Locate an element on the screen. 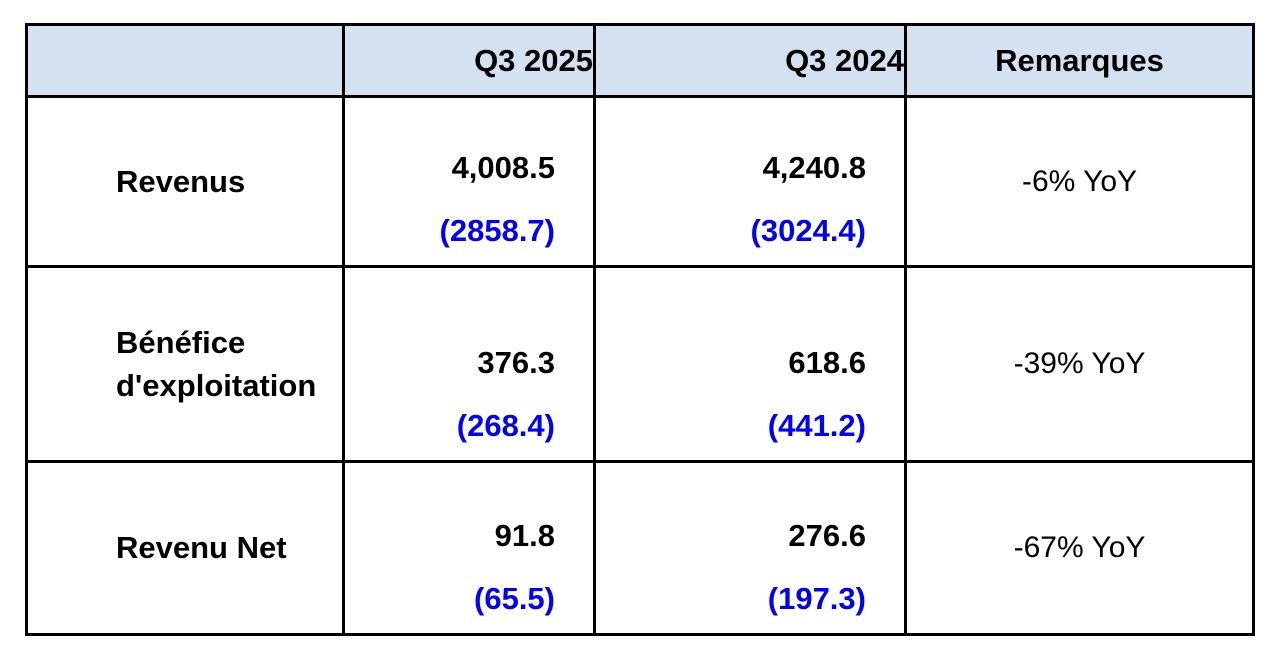 Image resolution: width=1278 pixels, height=656 pixels. row-label: Revenu Net is located at coordinates (185, 548).